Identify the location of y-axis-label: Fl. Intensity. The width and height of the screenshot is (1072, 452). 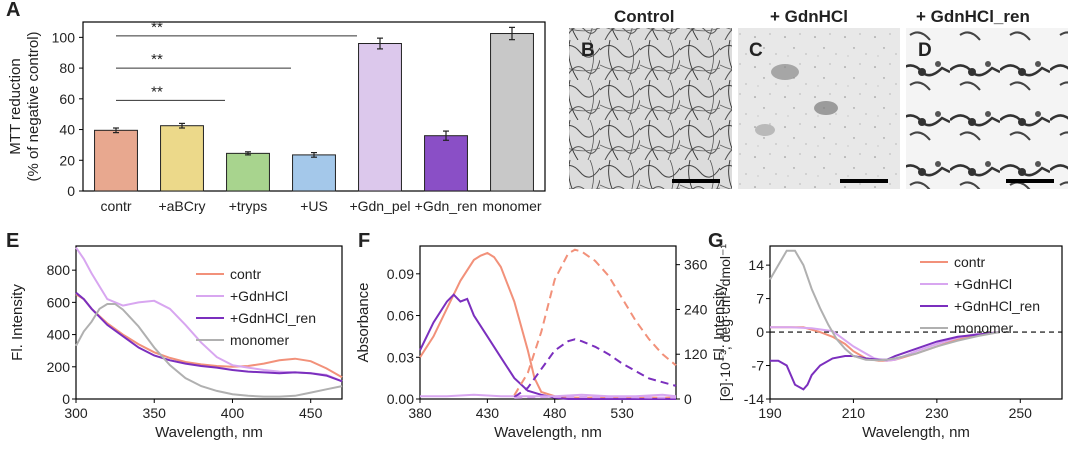
(17, 322).